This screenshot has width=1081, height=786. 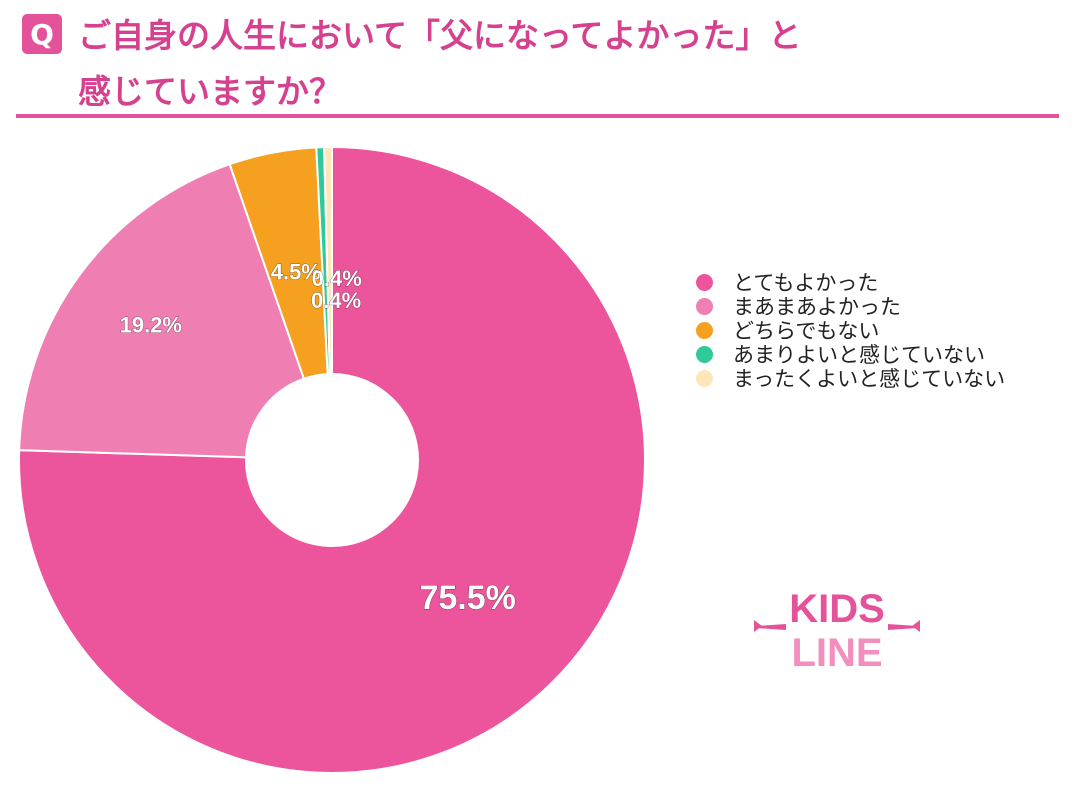 What do you see at coordinates (42, 34) in the screenshot?
I see `question-badge: Q` at bounding box center [42, 34].